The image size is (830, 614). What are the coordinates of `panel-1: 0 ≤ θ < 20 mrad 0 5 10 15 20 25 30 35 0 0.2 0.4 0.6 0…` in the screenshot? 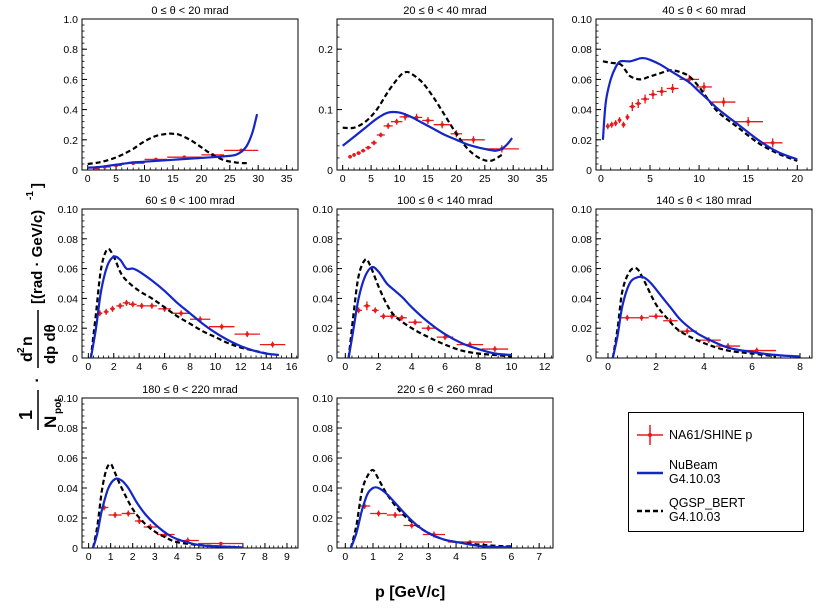 It's located at (181, 95).